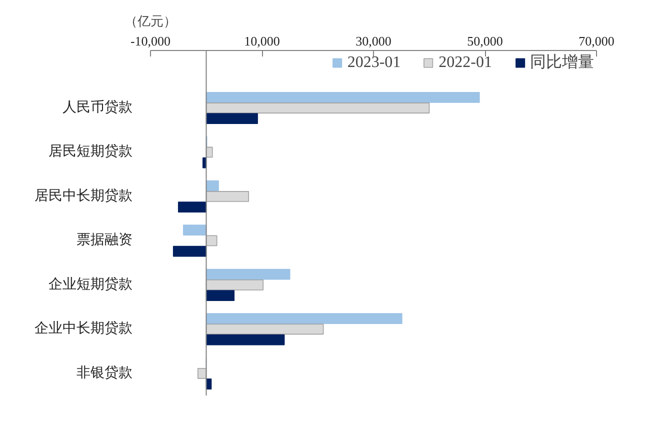 The image size is (666, 425). Describe the element at coordinates (90, 152) in the screenshot. I see `y-tick-label: 居民短期贷款` at that location.